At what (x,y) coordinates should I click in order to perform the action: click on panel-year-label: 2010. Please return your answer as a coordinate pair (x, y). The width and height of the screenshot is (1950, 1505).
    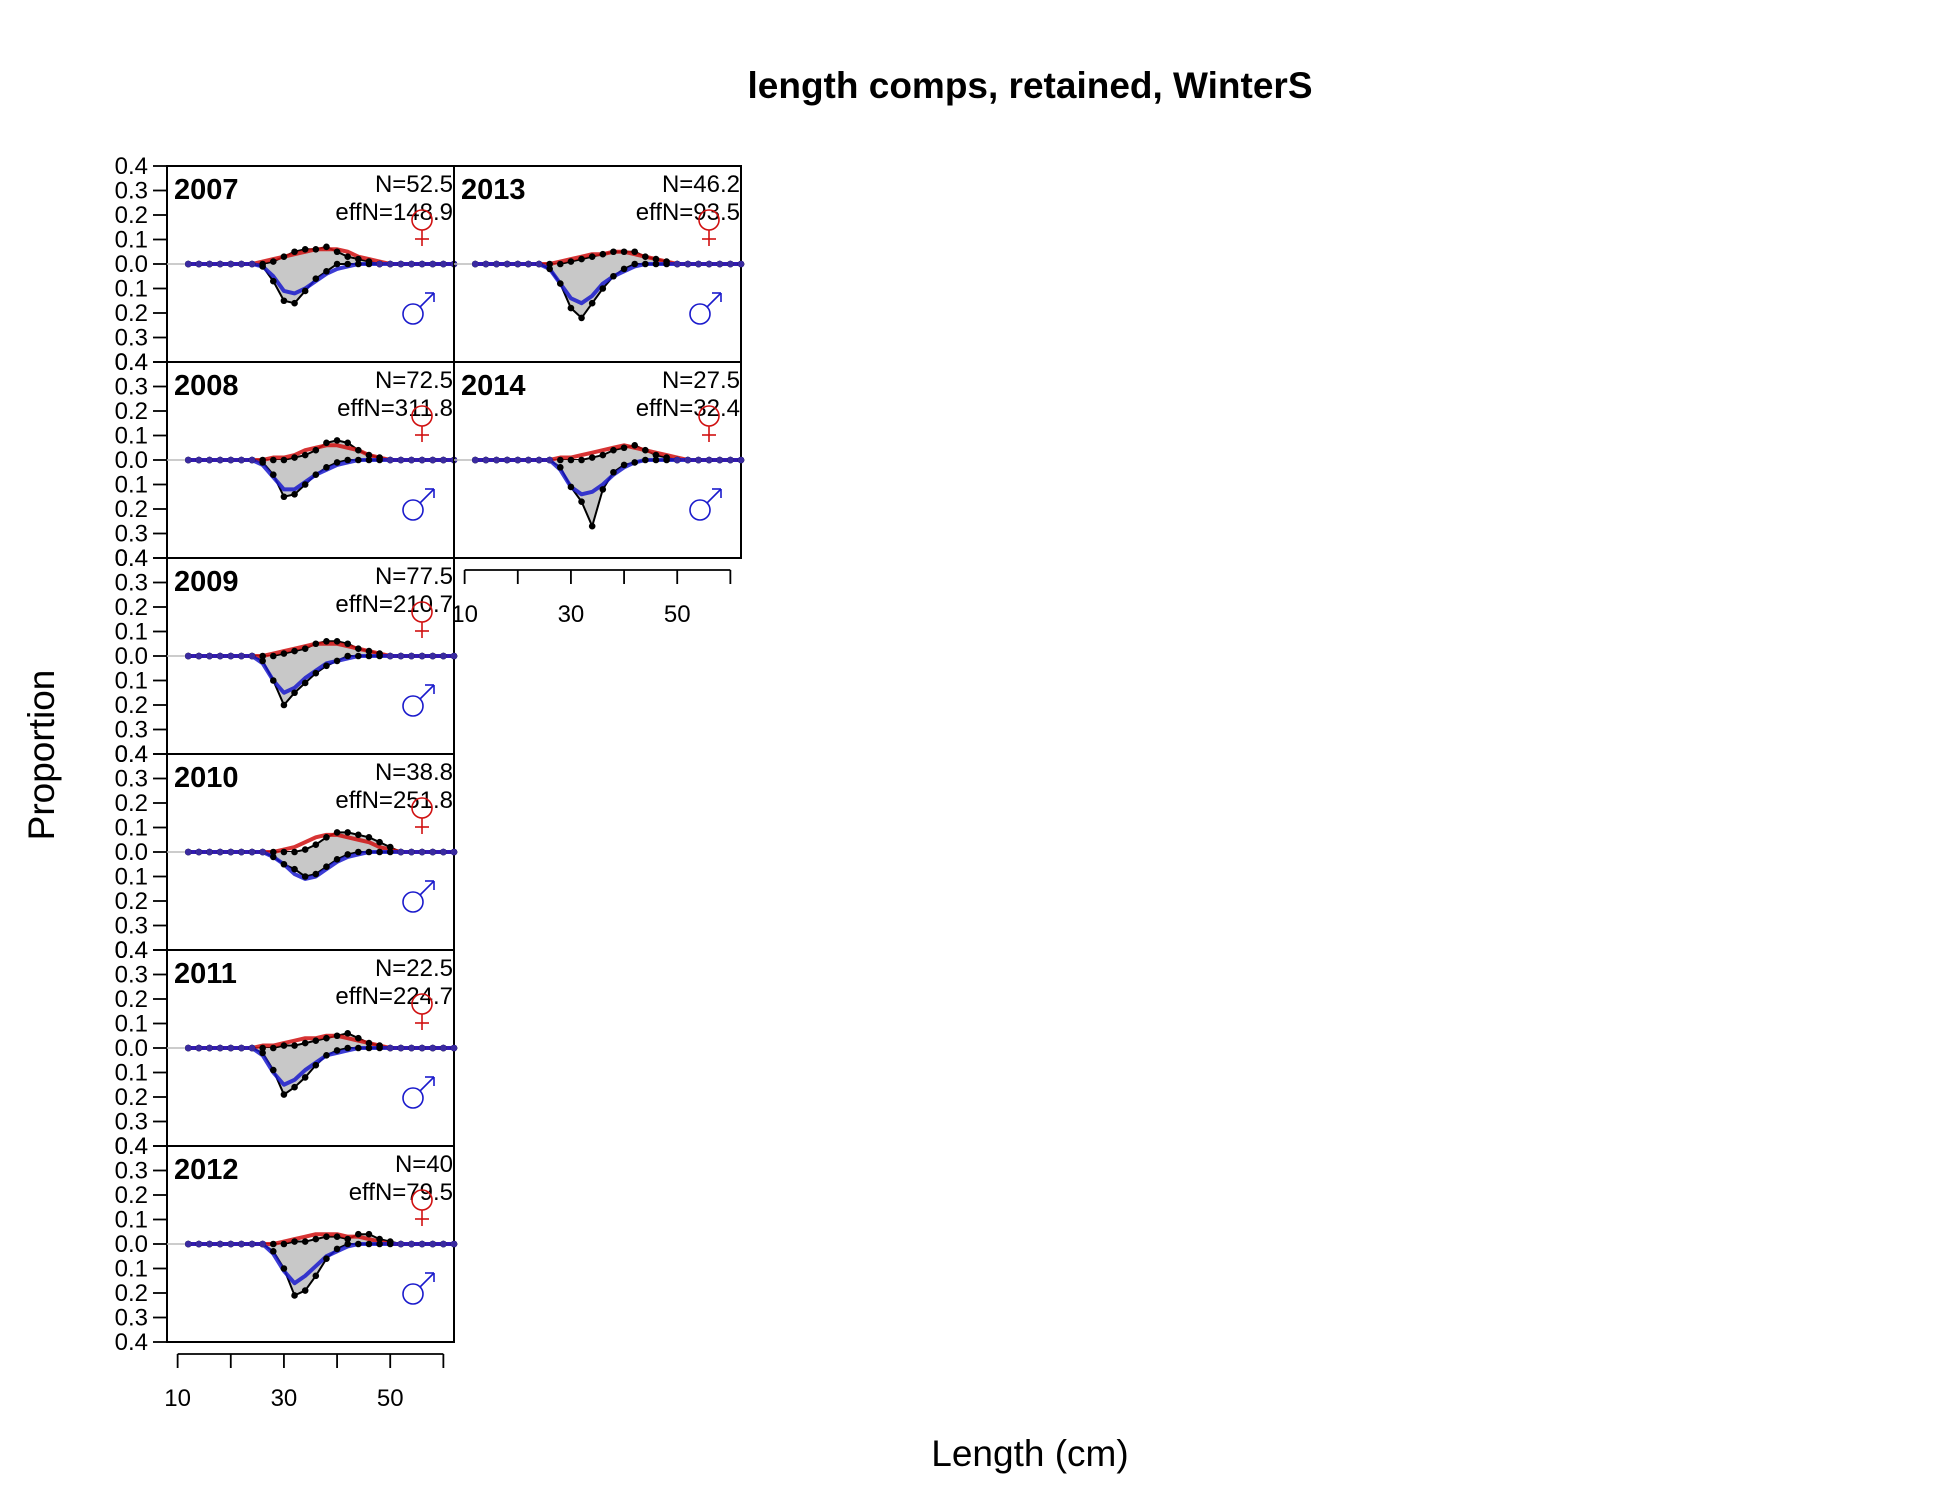
    Looking at the image, I should click on (206, 778).